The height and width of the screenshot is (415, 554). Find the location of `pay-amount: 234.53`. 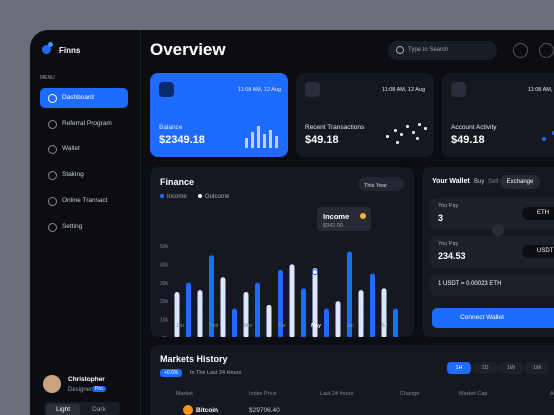

pay-amount: 234.53 is located at coordinates (452, 256).